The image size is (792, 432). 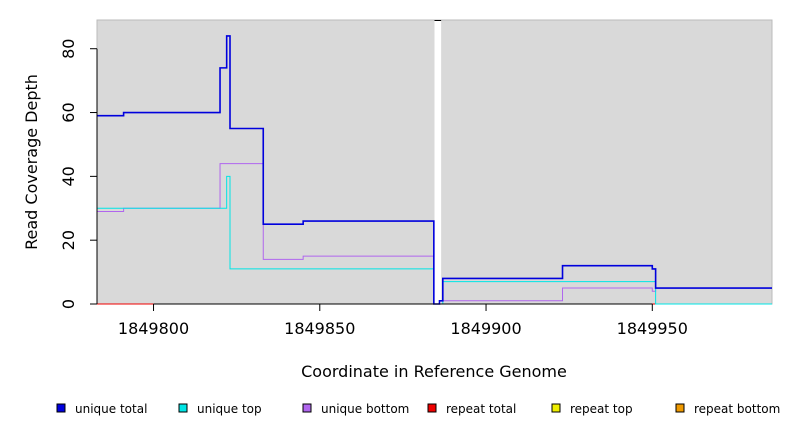 I want to click on legend-swatch-unique-top, so click(x=183, y=408).